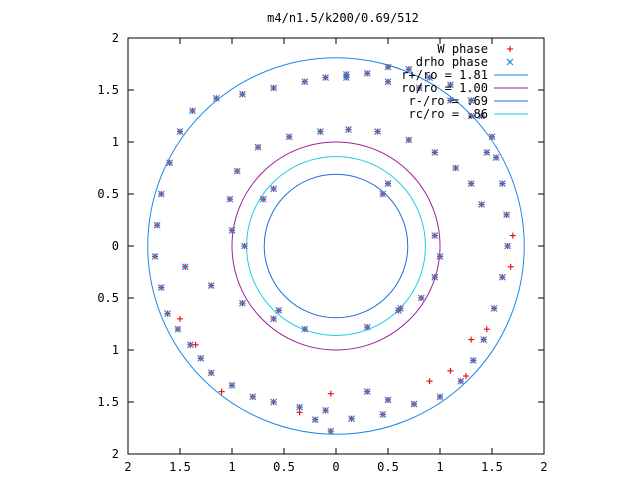  Describe the element at coordinates (444, 75) in the screenshot. I see `legend-label: r+/ro = 1.81` at that location.